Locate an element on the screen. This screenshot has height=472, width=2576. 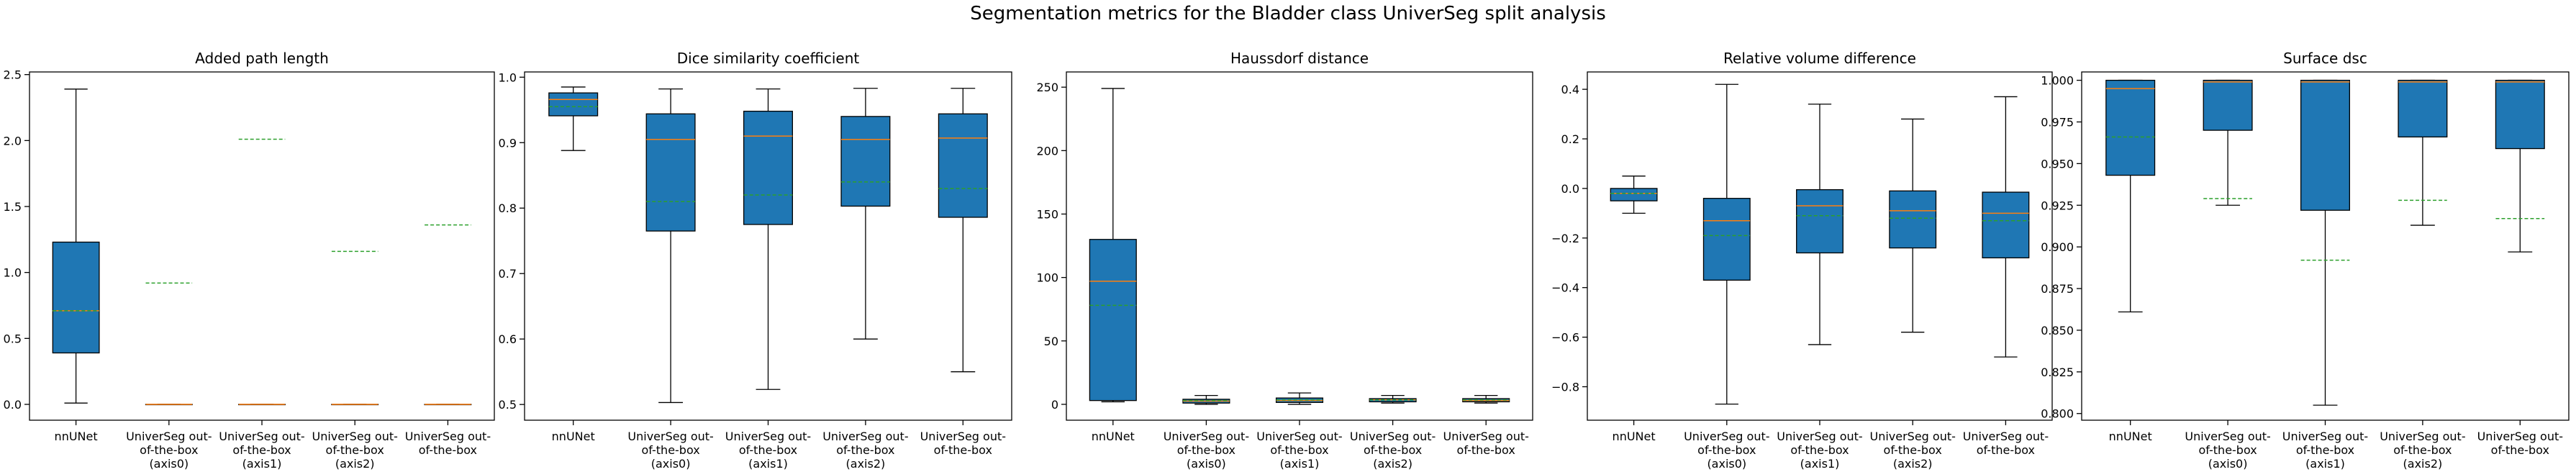
subplot-title: Haussdorf distance is located at coordinates (1299, 58).